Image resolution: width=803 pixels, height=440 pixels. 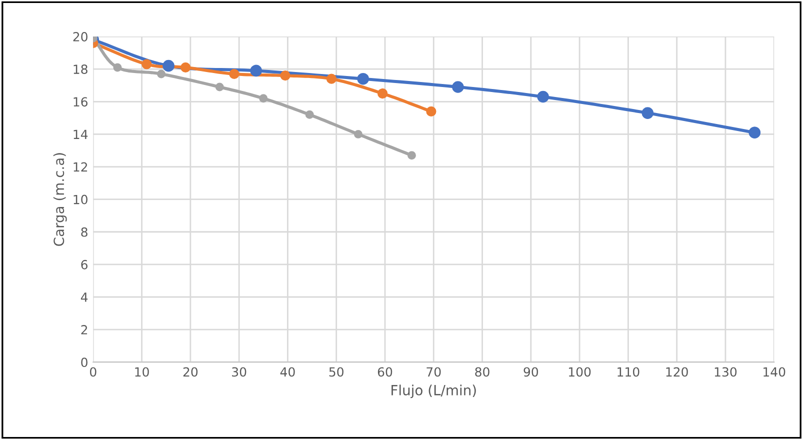 I want to click on y-axis-title: Carga (m.c.a), so click(x=60, y=199).